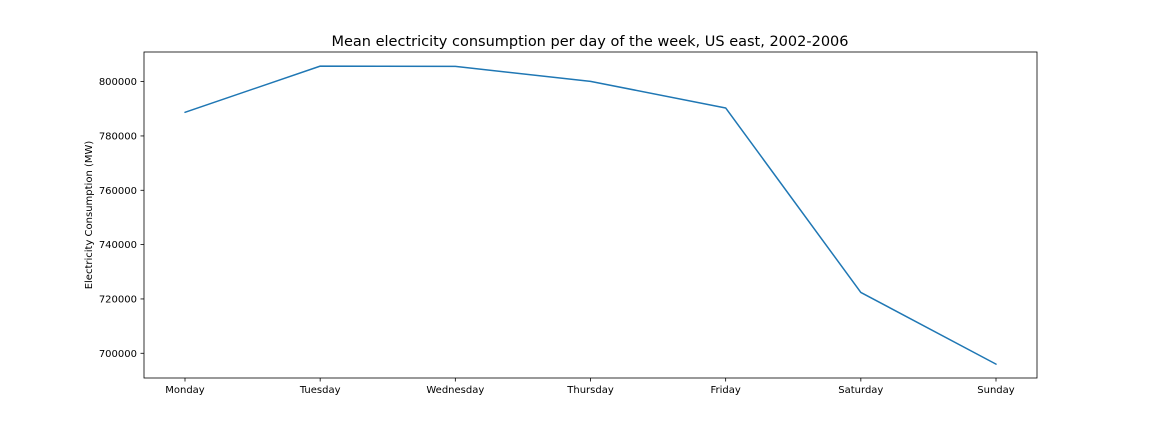 The height and width of the screenshot is (432, 1152). What do you see at coordinates (118, 299) in the screenshot?
I see `y-tick-label: 720000` at bounding box center [118, 299].